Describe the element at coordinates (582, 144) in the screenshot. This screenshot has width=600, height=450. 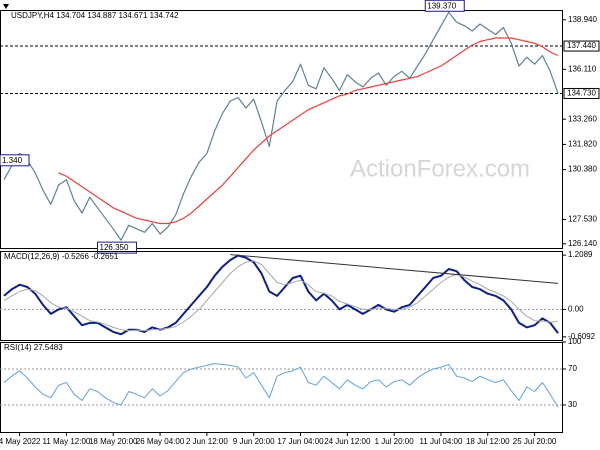
I see `y-tick-label: 131.820` at that location.